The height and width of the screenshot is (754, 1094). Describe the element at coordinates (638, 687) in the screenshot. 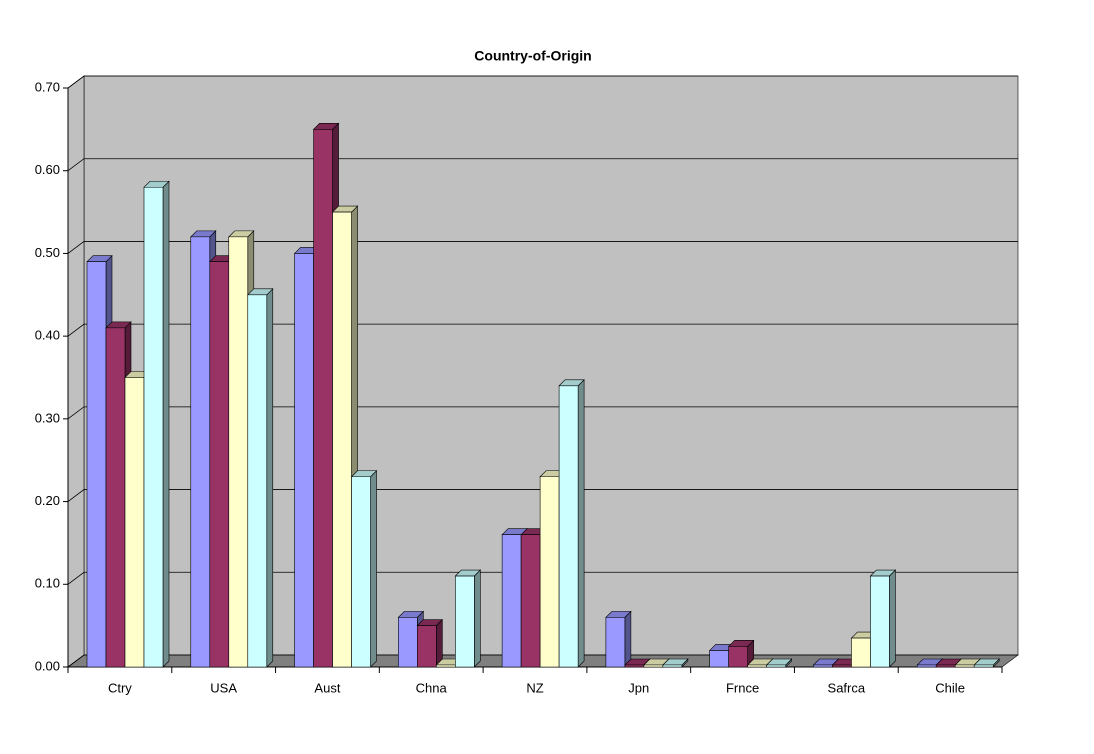

I see `x-tick-label: Jpn` at that location.